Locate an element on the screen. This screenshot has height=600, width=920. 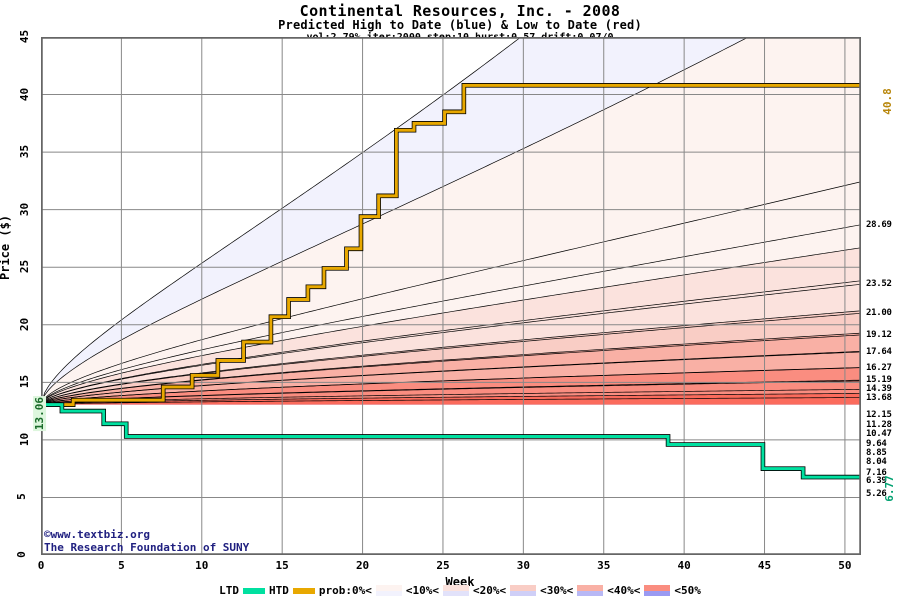
right-value-label: 23.52 is located at coordinates (879, 284).